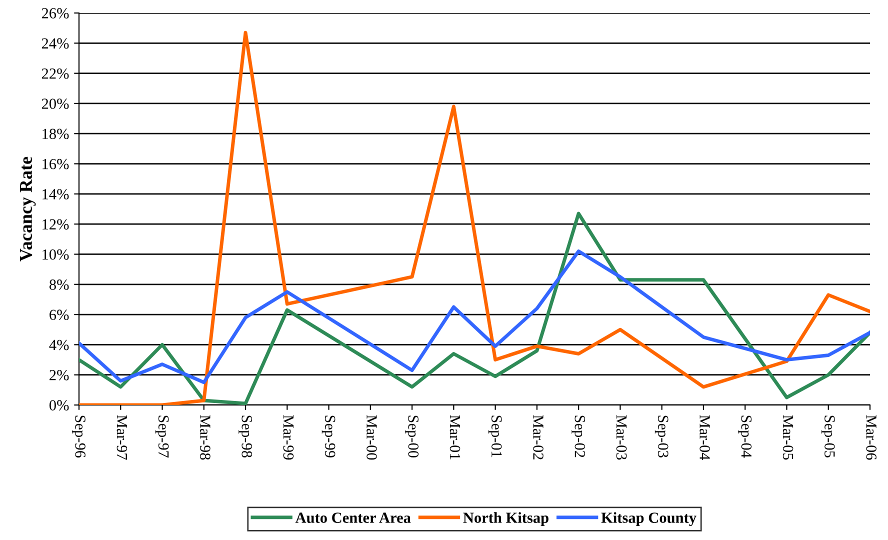  What do you see at coordinates (55, 134) in the screenshot?
I see `y-tick-label: 18%` at bounding box center [55, 134].